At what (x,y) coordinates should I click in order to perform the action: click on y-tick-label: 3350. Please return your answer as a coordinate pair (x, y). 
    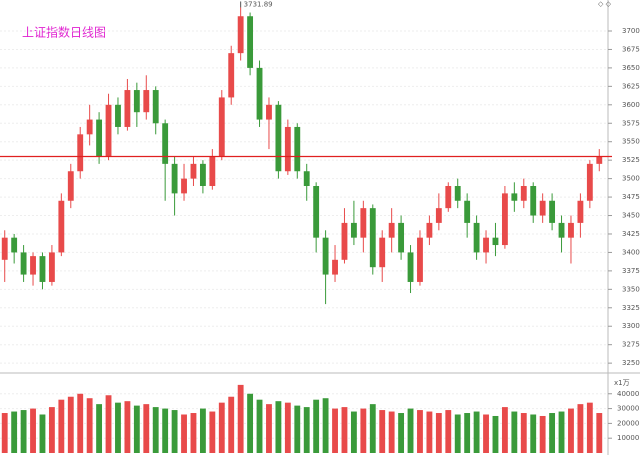
    Looking at the image, I should click on (631, 289).